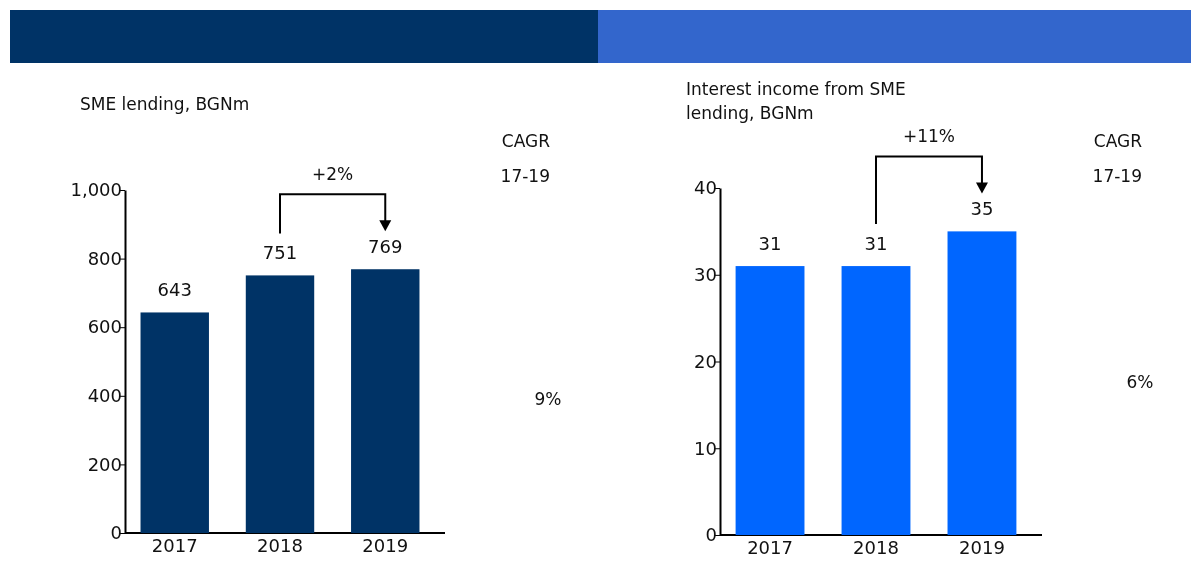 This screenshot has height=570, width=1191. What do you see at coordinates (104, 258) in the screenshot?
I see `y-tick-label: 800` at bounding box center [104, 258].